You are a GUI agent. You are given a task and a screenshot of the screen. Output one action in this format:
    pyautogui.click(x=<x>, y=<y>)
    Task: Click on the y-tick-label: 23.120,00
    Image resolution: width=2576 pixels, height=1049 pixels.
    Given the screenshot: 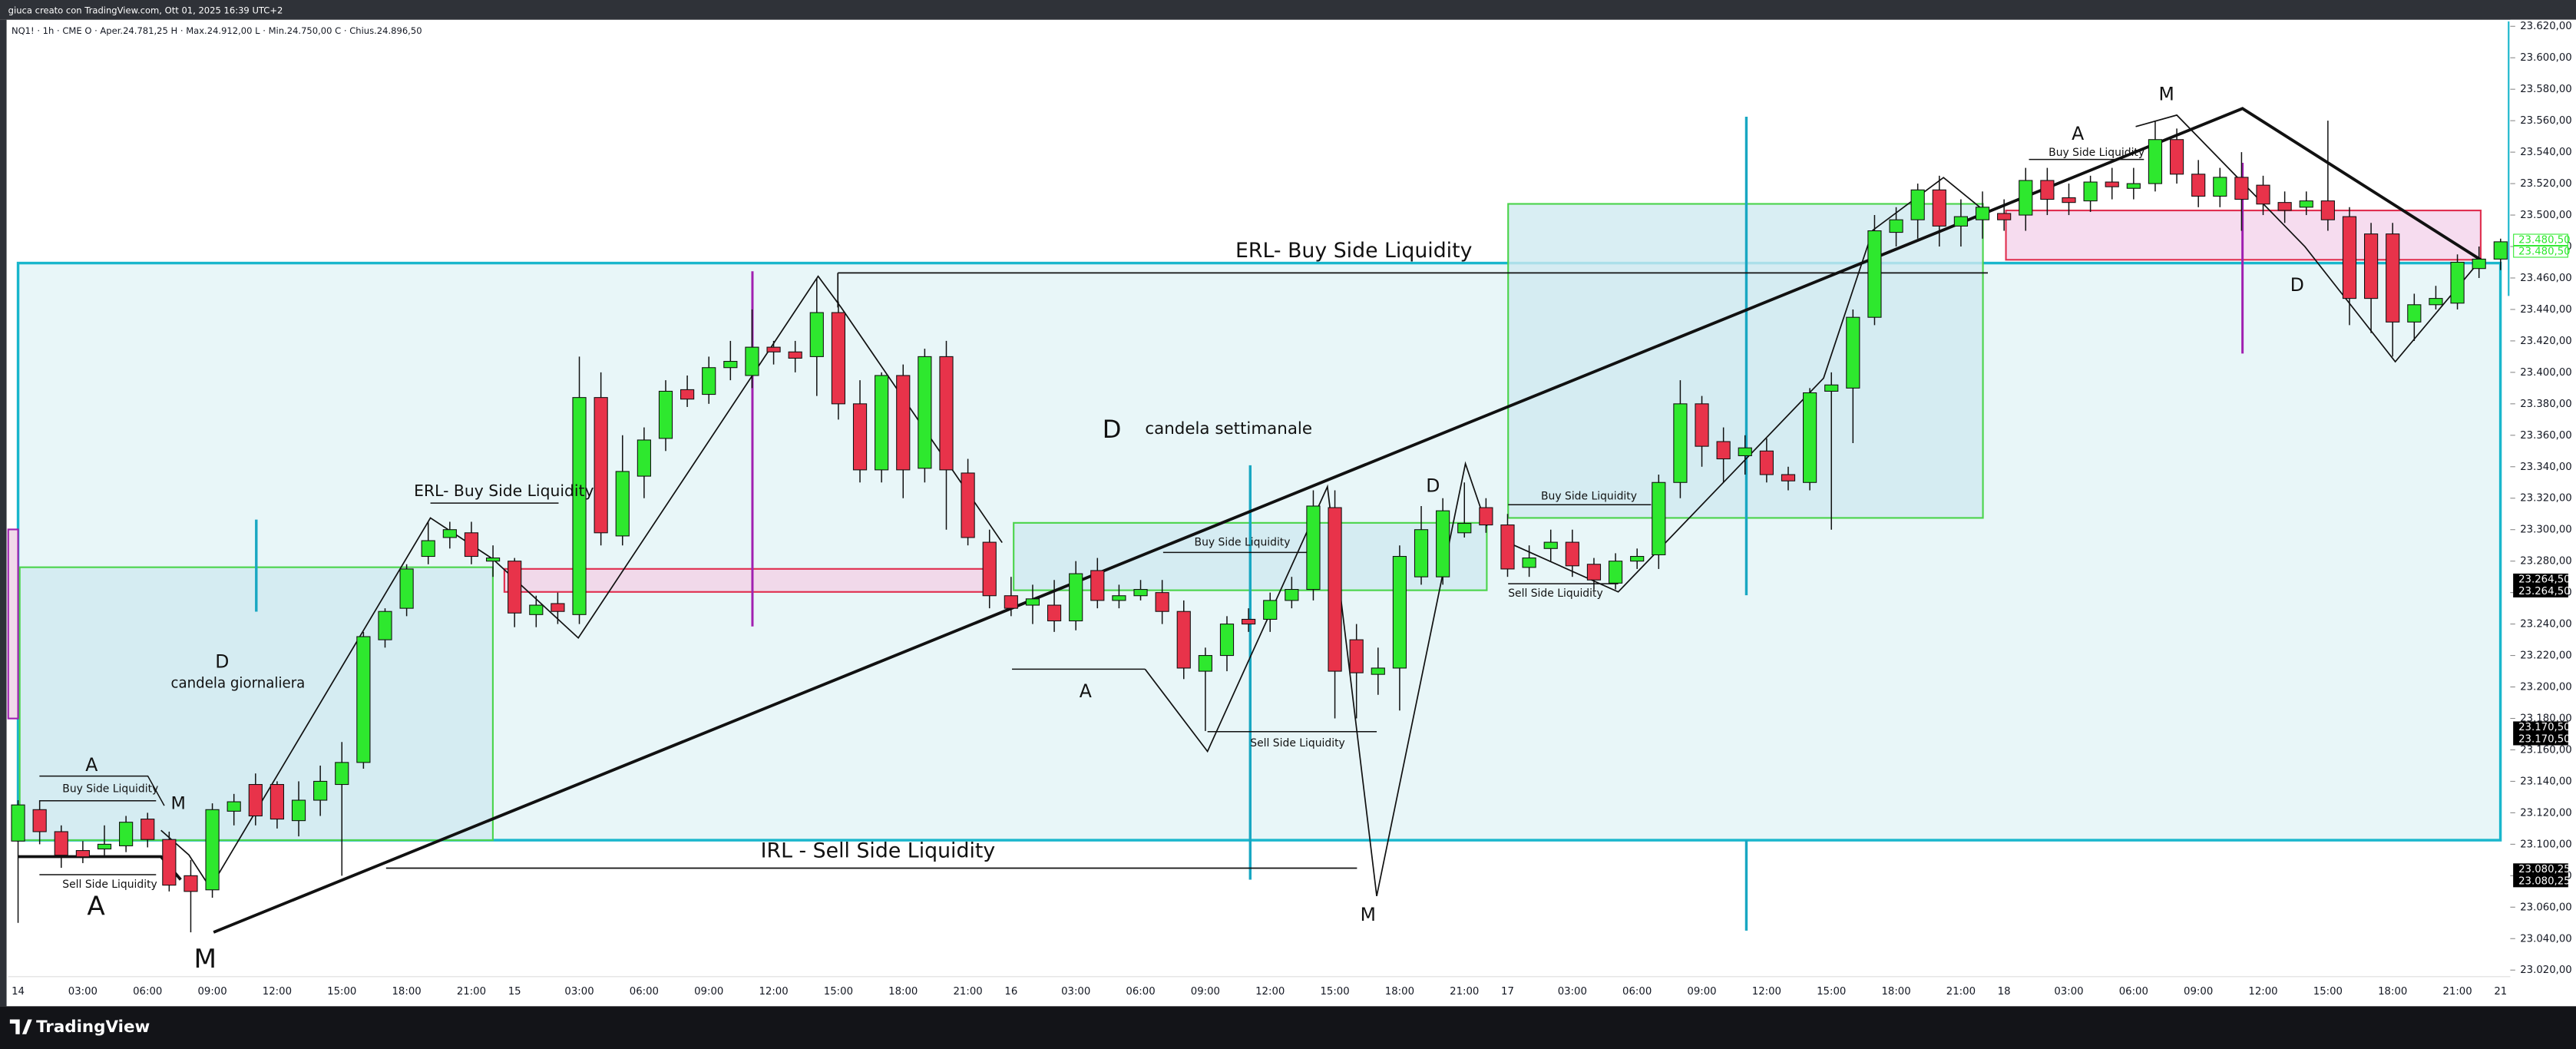 What is the action you would take?
    pyautogui.click(x=2545, y=813)
    